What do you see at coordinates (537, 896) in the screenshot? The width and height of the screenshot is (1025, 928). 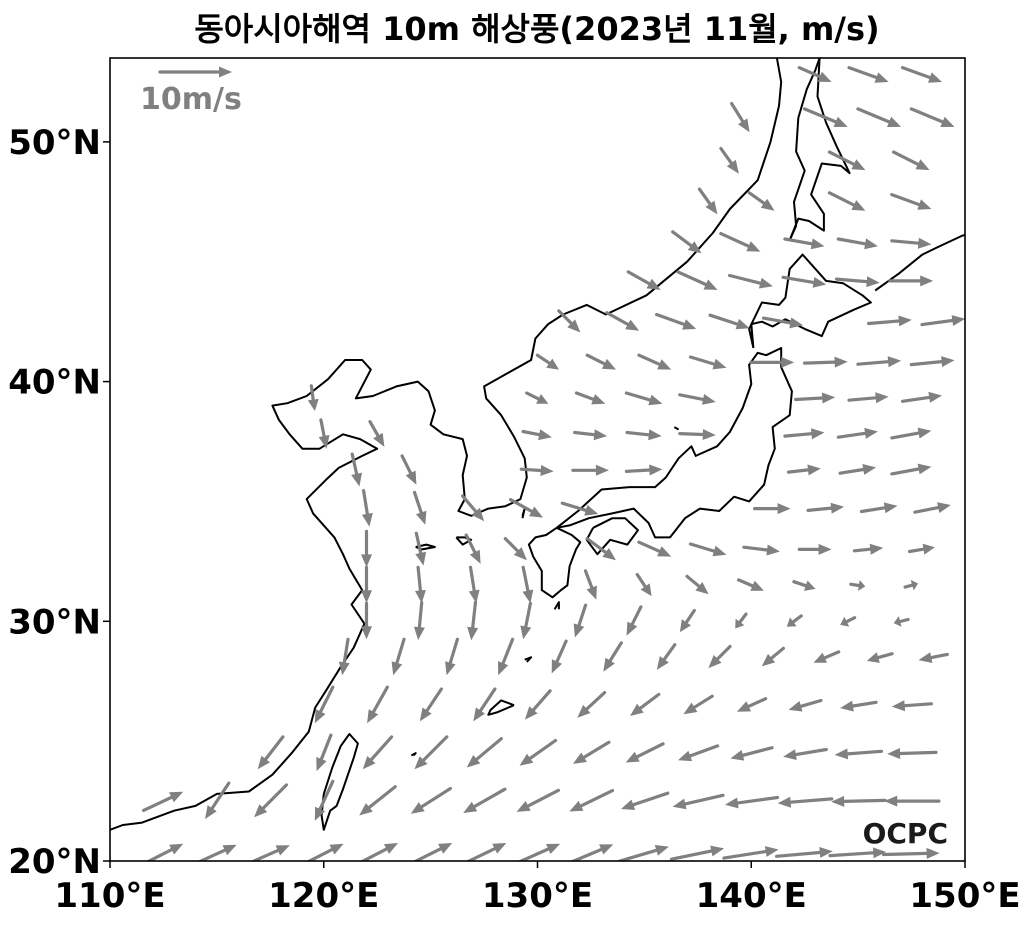 I see `x-tick-label: 130°E` at bounding box center [537, 896].